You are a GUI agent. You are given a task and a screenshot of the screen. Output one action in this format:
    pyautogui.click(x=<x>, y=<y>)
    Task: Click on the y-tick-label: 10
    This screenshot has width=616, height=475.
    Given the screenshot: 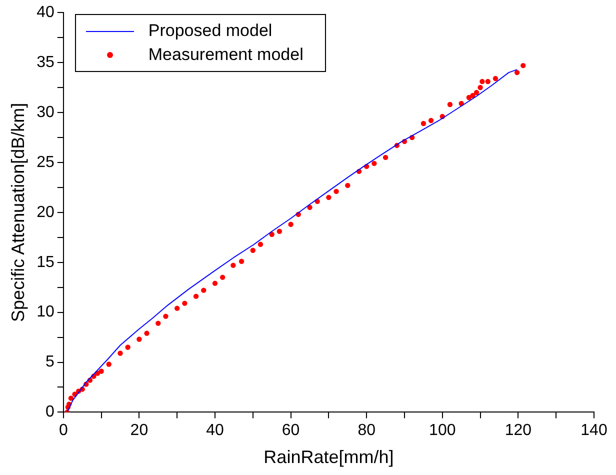 What is the action you would take?
    pyautogui.click(x=45, y=312)
    